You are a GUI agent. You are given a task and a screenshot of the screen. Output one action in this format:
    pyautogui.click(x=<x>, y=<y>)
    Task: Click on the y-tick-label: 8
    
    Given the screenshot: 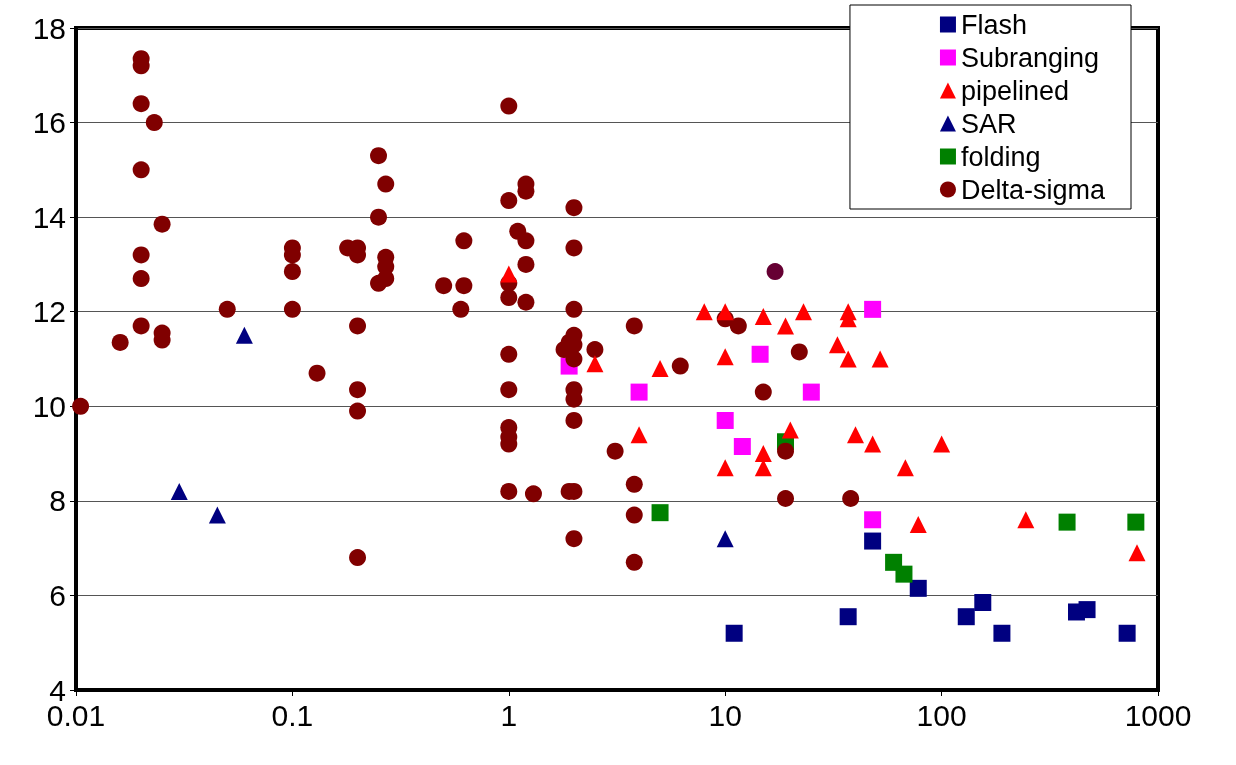 What is the action you would take?
    pyautogui.click(x=57, y=501)
    